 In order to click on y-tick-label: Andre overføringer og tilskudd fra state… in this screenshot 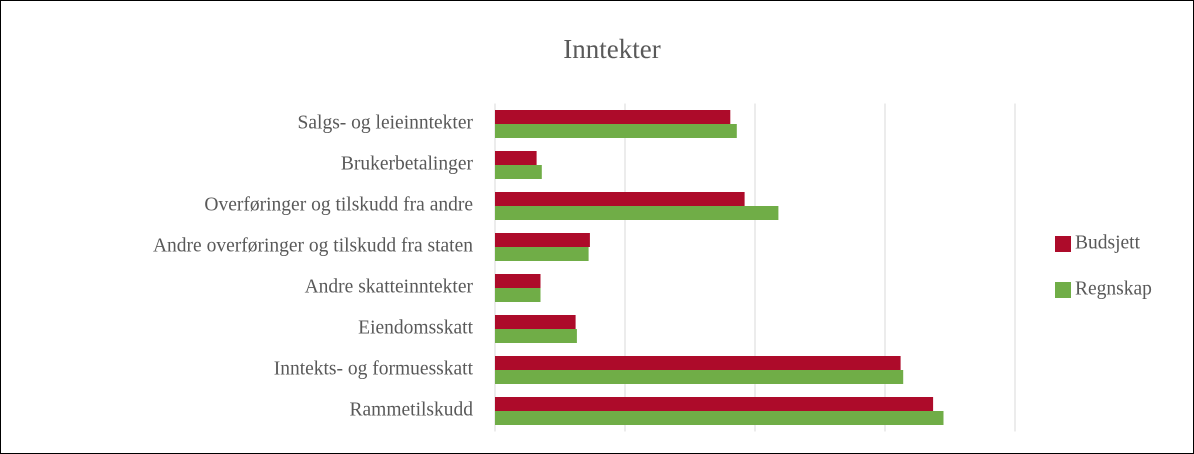, I will do `click(313, 245)`.